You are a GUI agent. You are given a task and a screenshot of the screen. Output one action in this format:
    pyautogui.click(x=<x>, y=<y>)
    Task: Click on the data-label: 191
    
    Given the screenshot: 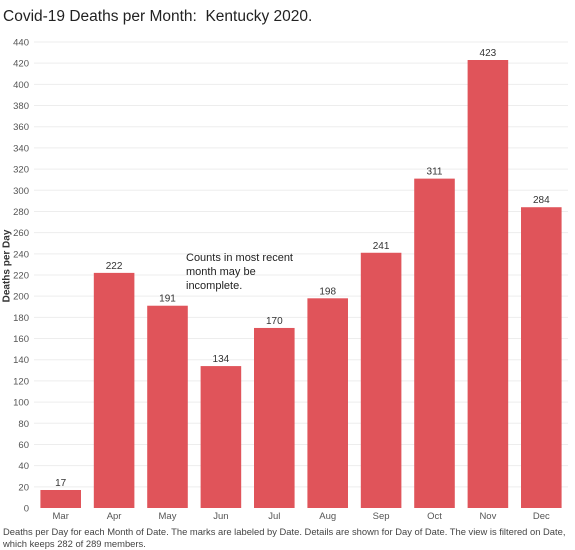 What is the action you would take?
    pyautogui.click(x=167, y=299)
    